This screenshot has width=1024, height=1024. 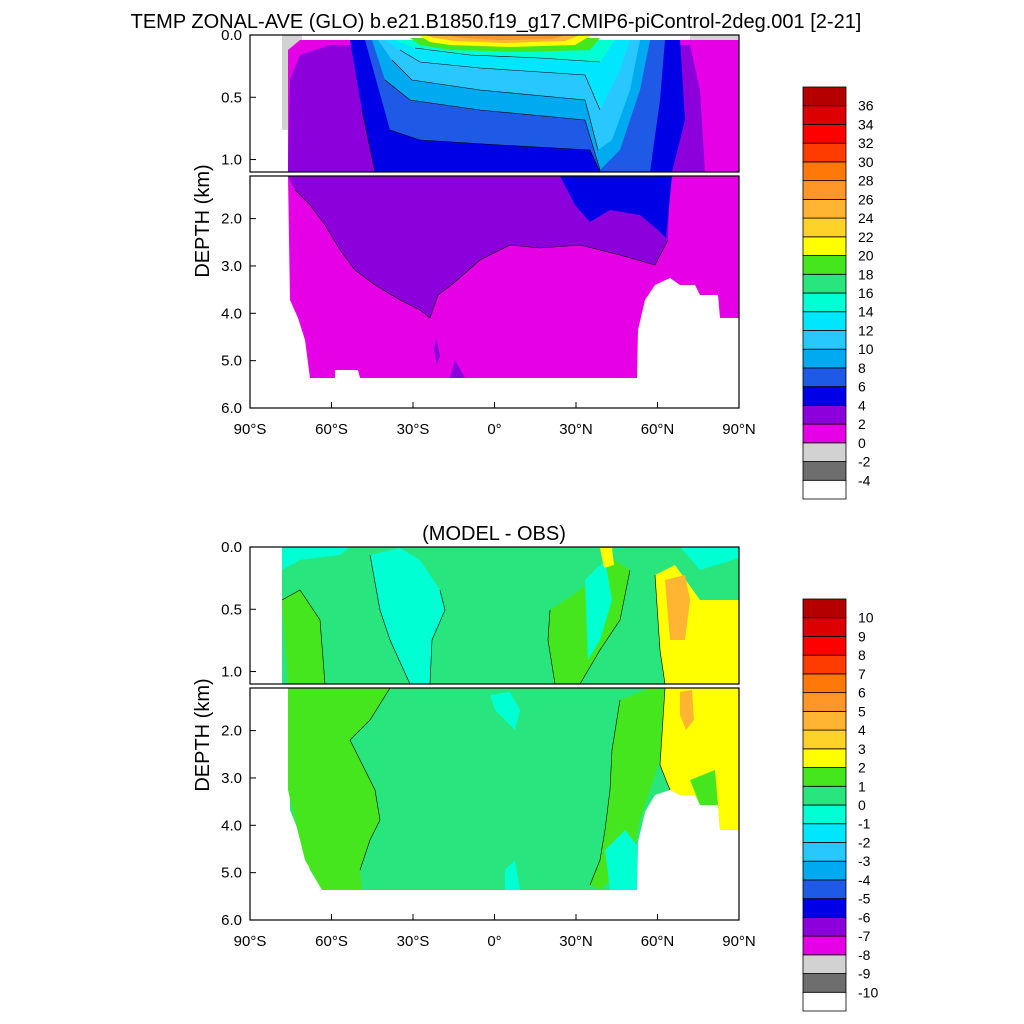 What do you see at coordinates (866, 199) in the screenshot?
I see `colorbar-label: 26` at bounding box center [866, 199].